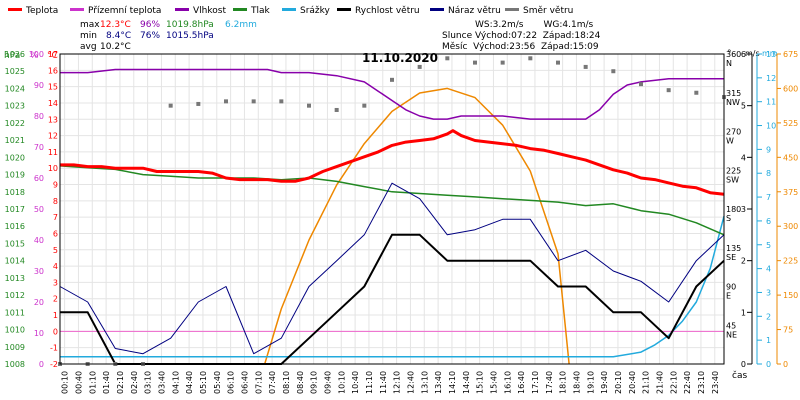  I want to click on temp-tick-label: -1, so click(54, 348).